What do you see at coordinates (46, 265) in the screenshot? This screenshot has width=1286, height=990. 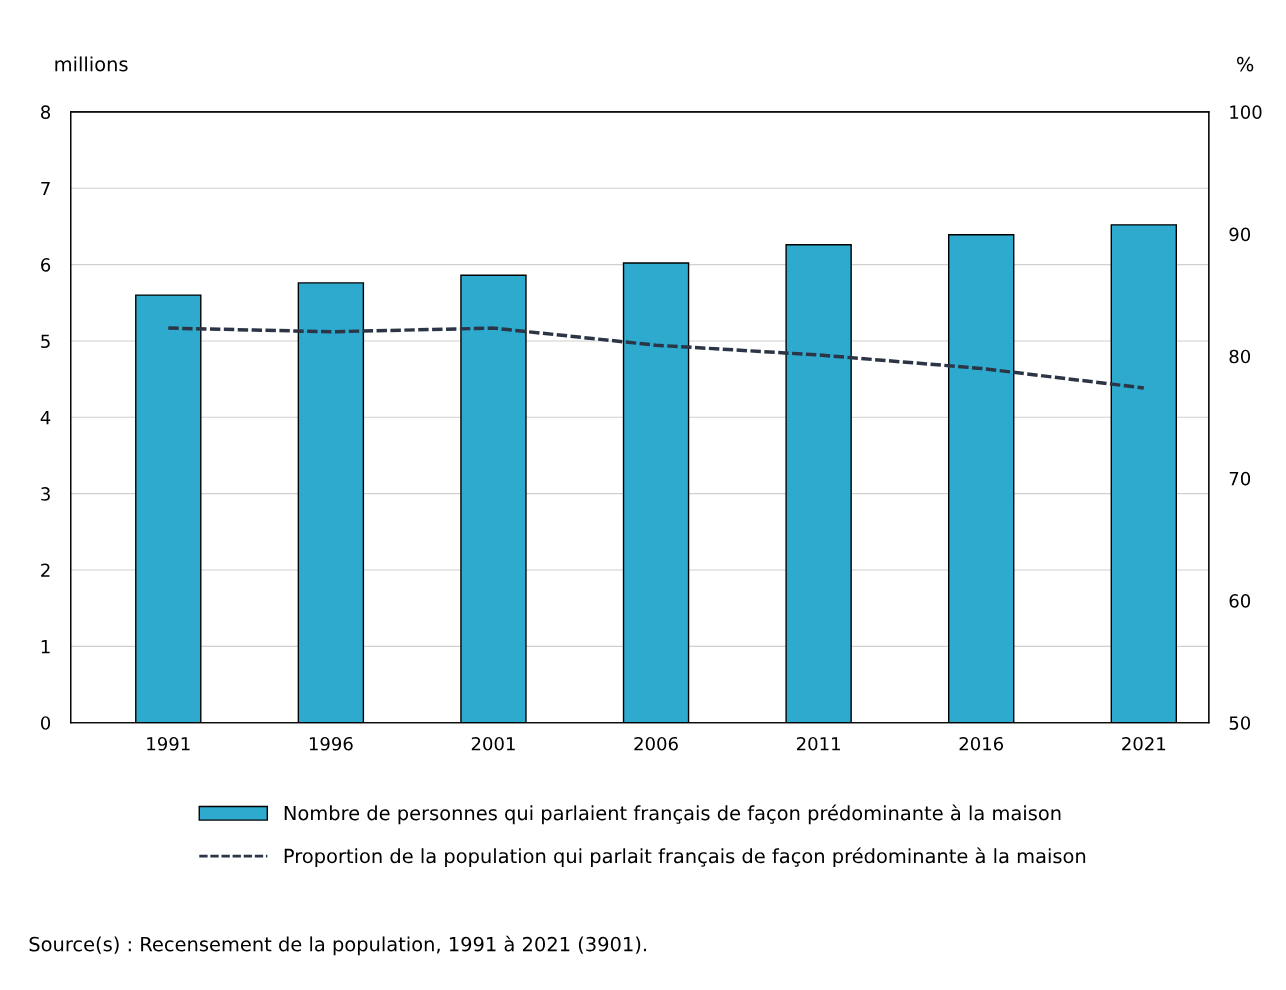 I see `y-tick-label: 6` at bounding box center [46, 265].